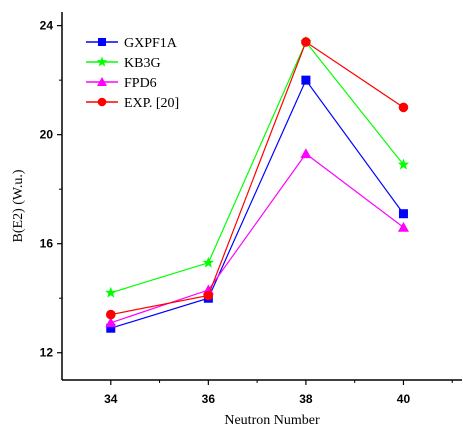 This screenshot has height=432, width=463. What do you see at coordinates (111, 399) in the screenshot?
I see `x-tick-label: 34` at bounding box center [111, 399].